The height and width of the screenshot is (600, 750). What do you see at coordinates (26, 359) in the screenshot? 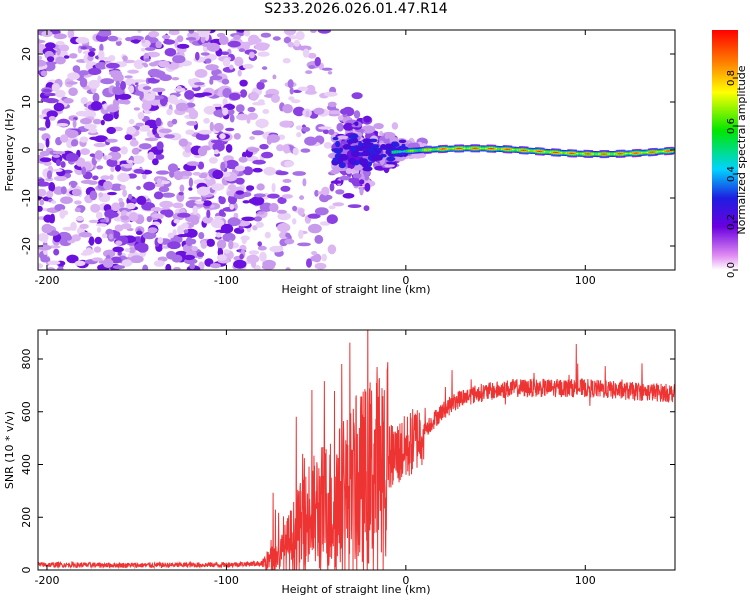
I see `y-tick-label: 800` at bounding box center [26, 359].